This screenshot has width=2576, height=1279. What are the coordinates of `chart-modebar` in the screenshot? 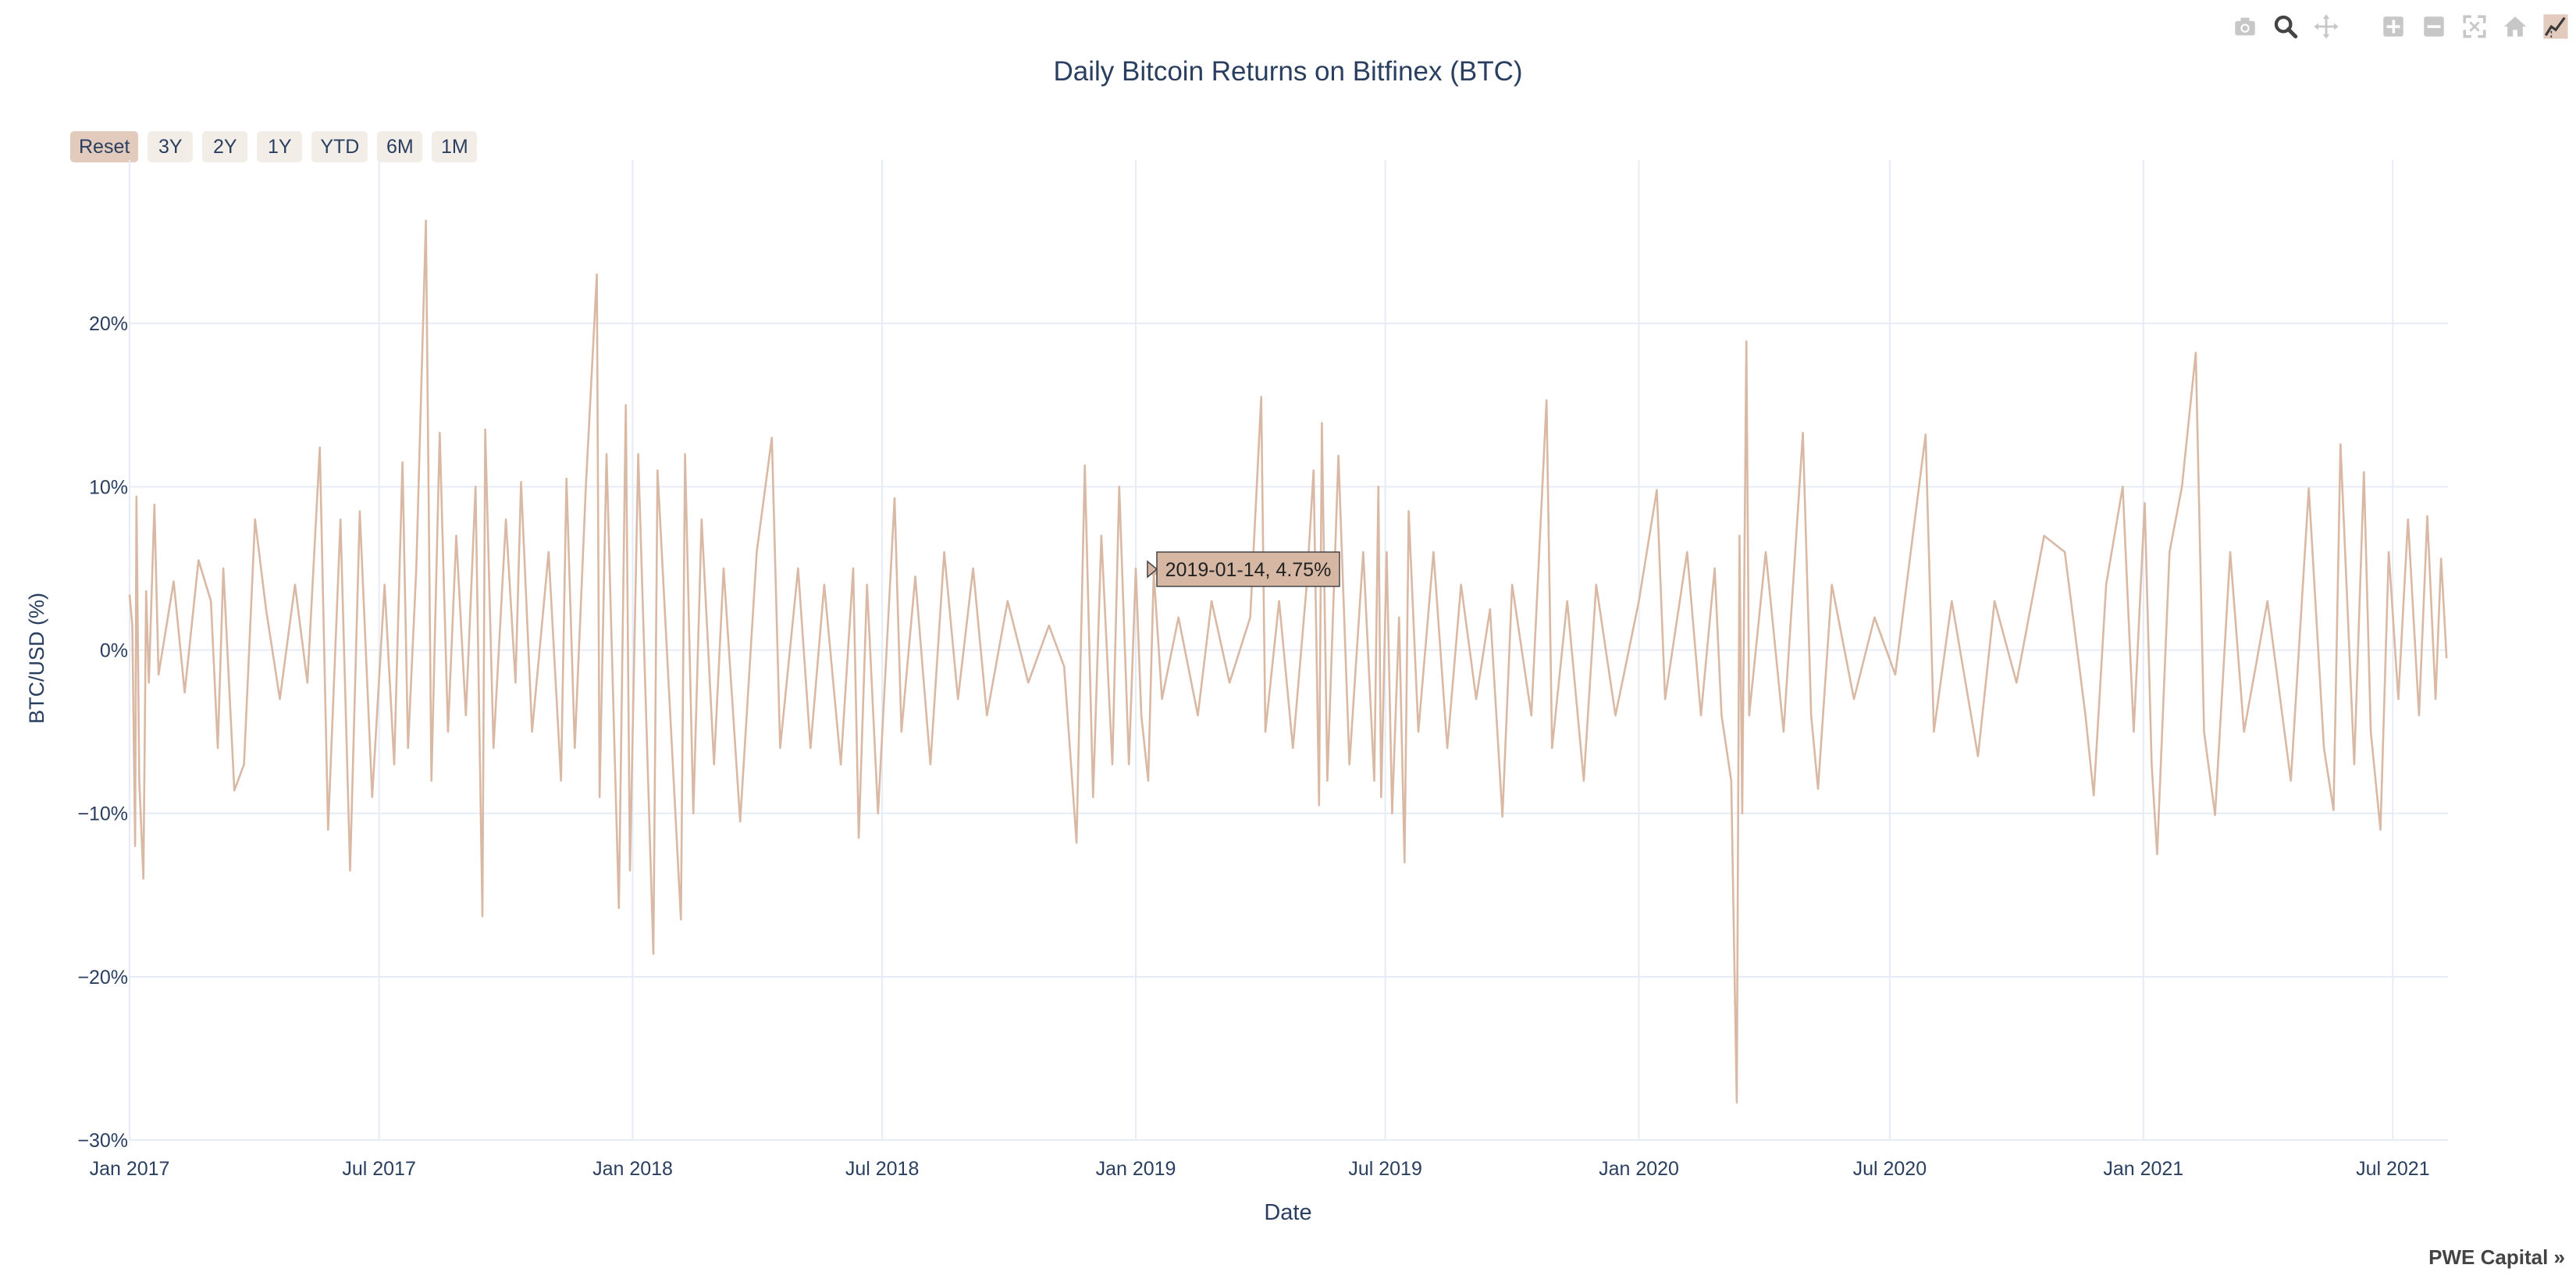 It's located at (2400, 26).